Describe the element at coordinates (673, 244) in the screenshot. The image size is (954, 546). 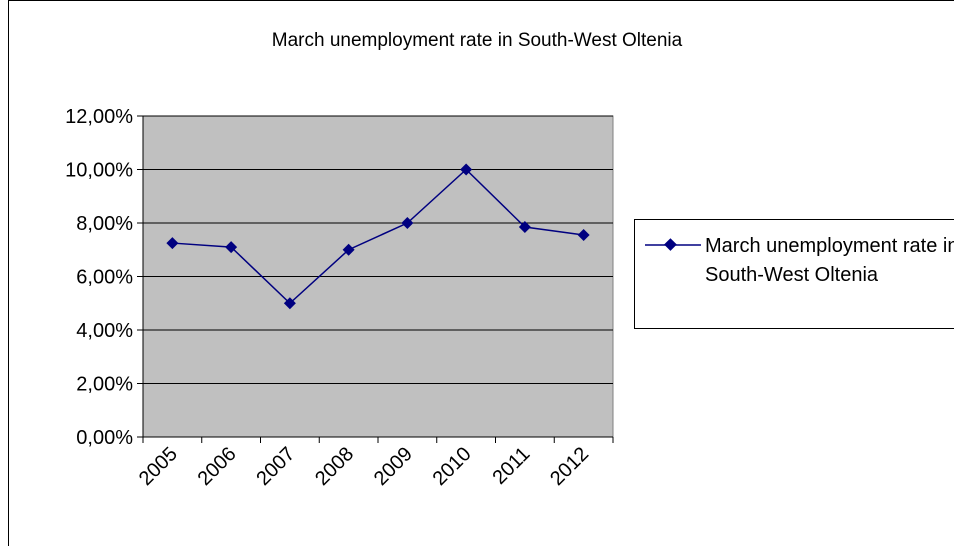
I see `legend-swatch` at that location.